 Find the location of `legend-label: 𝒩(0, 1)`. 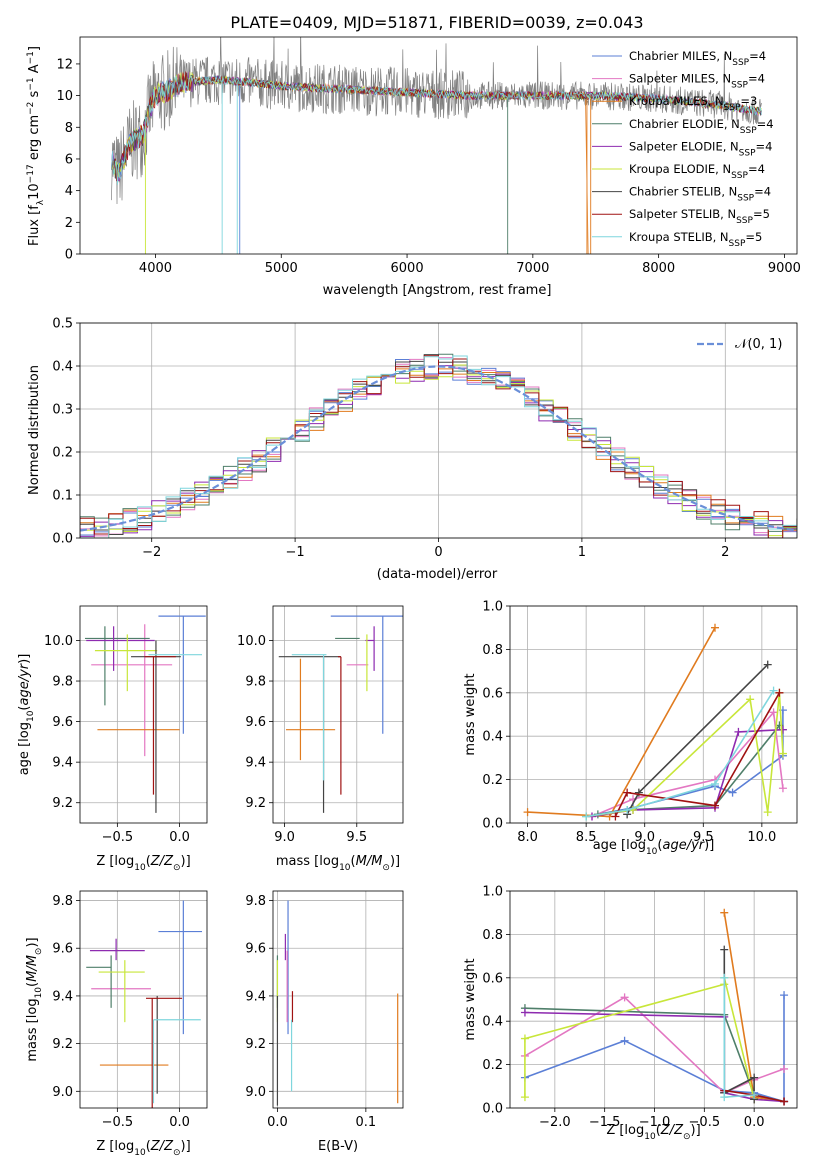

legend-label: 𝒩(0, 1) is located at coordinates (758, 344).